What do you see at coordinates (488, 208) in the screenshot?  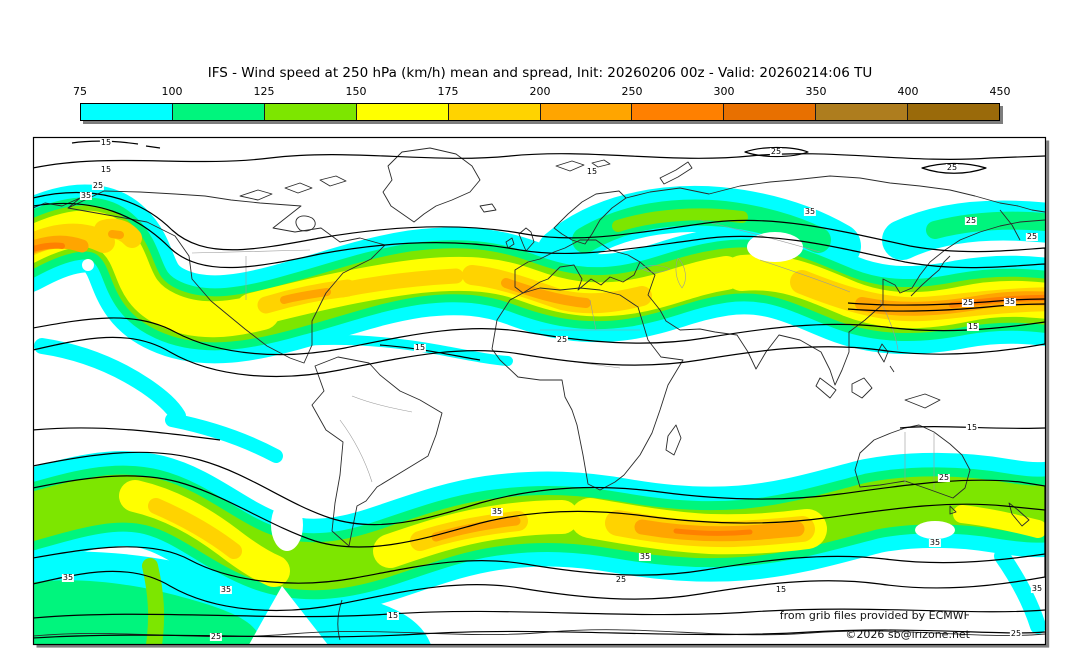 I see `coast-iceland` at bounding box center [488, 208].